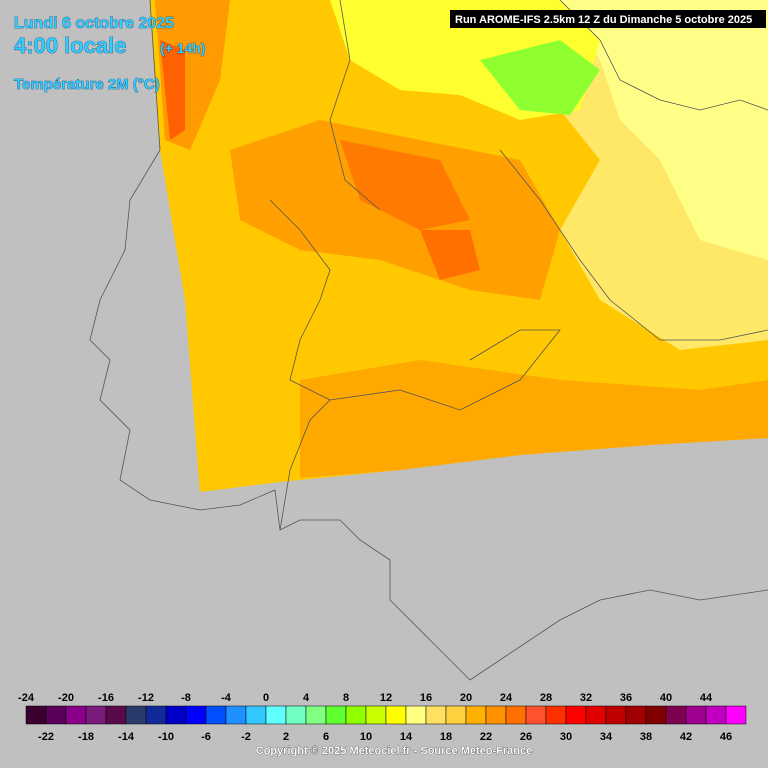 The height and width of the screenshot is (768, 768). Describe the element at coordinates (366, 737) in the screenshot. I see `colorbar-label: 10` at that location.